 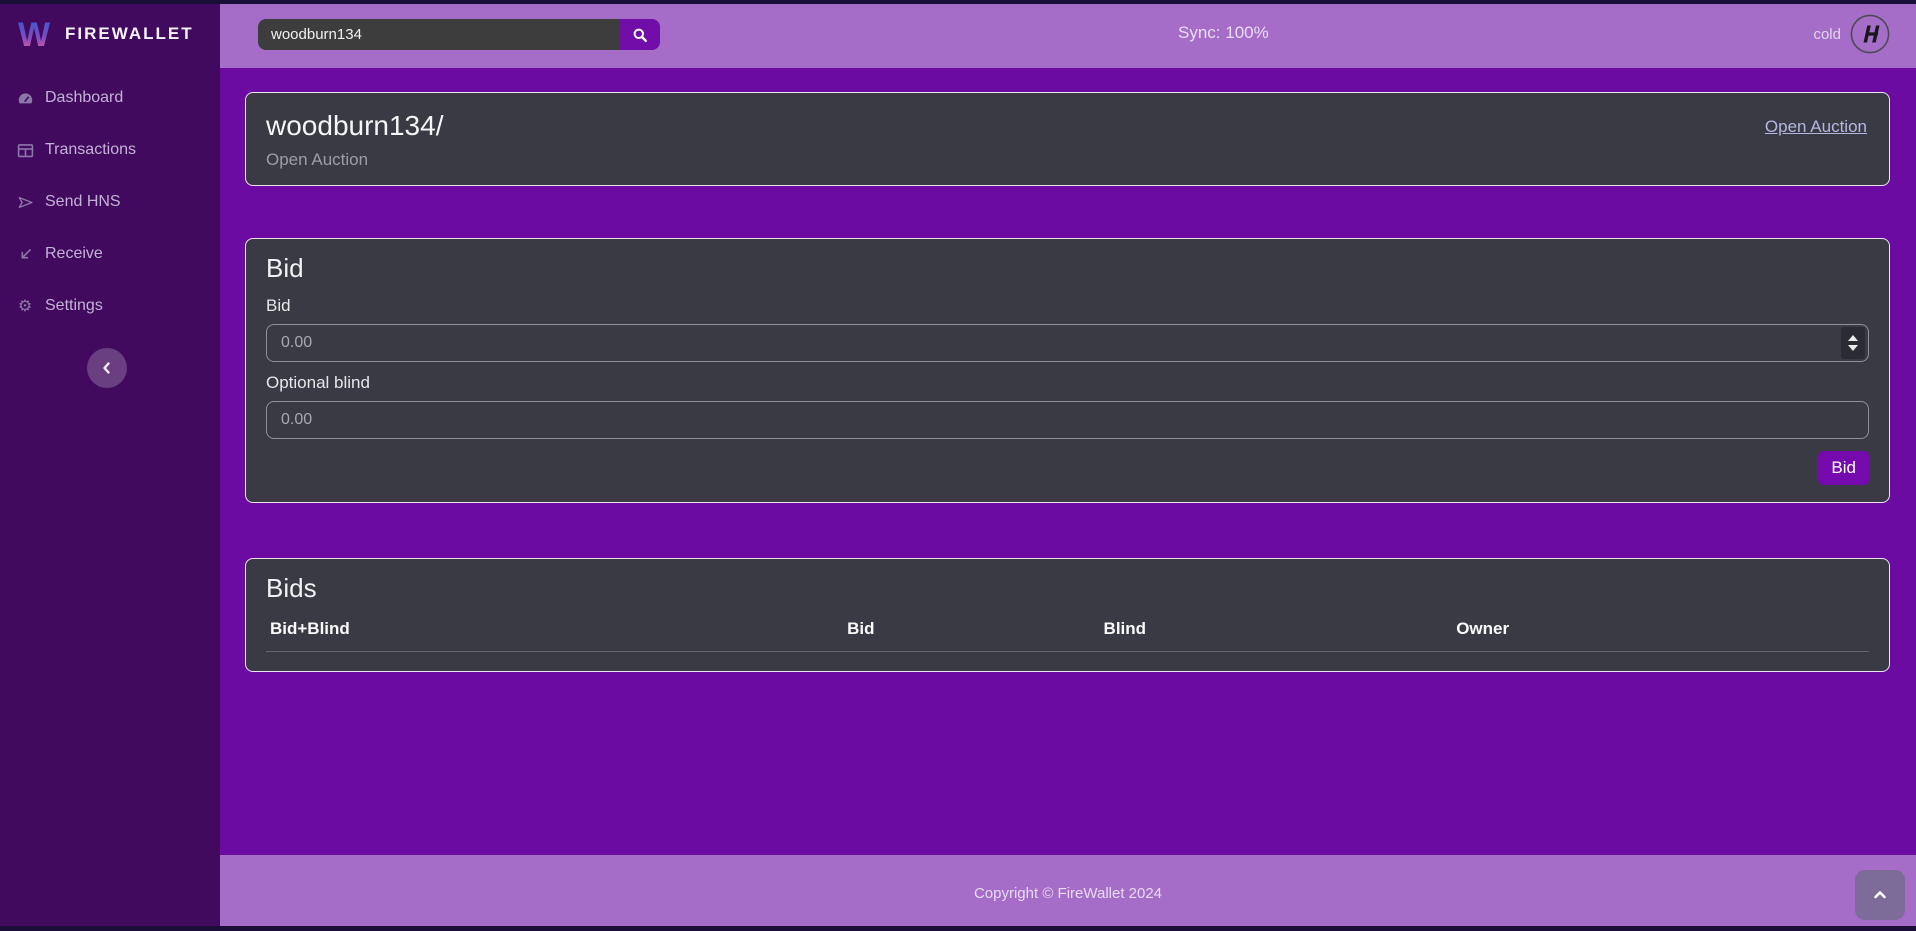 I want to click on wallet-group: cold, so click(x=1851, y=34).